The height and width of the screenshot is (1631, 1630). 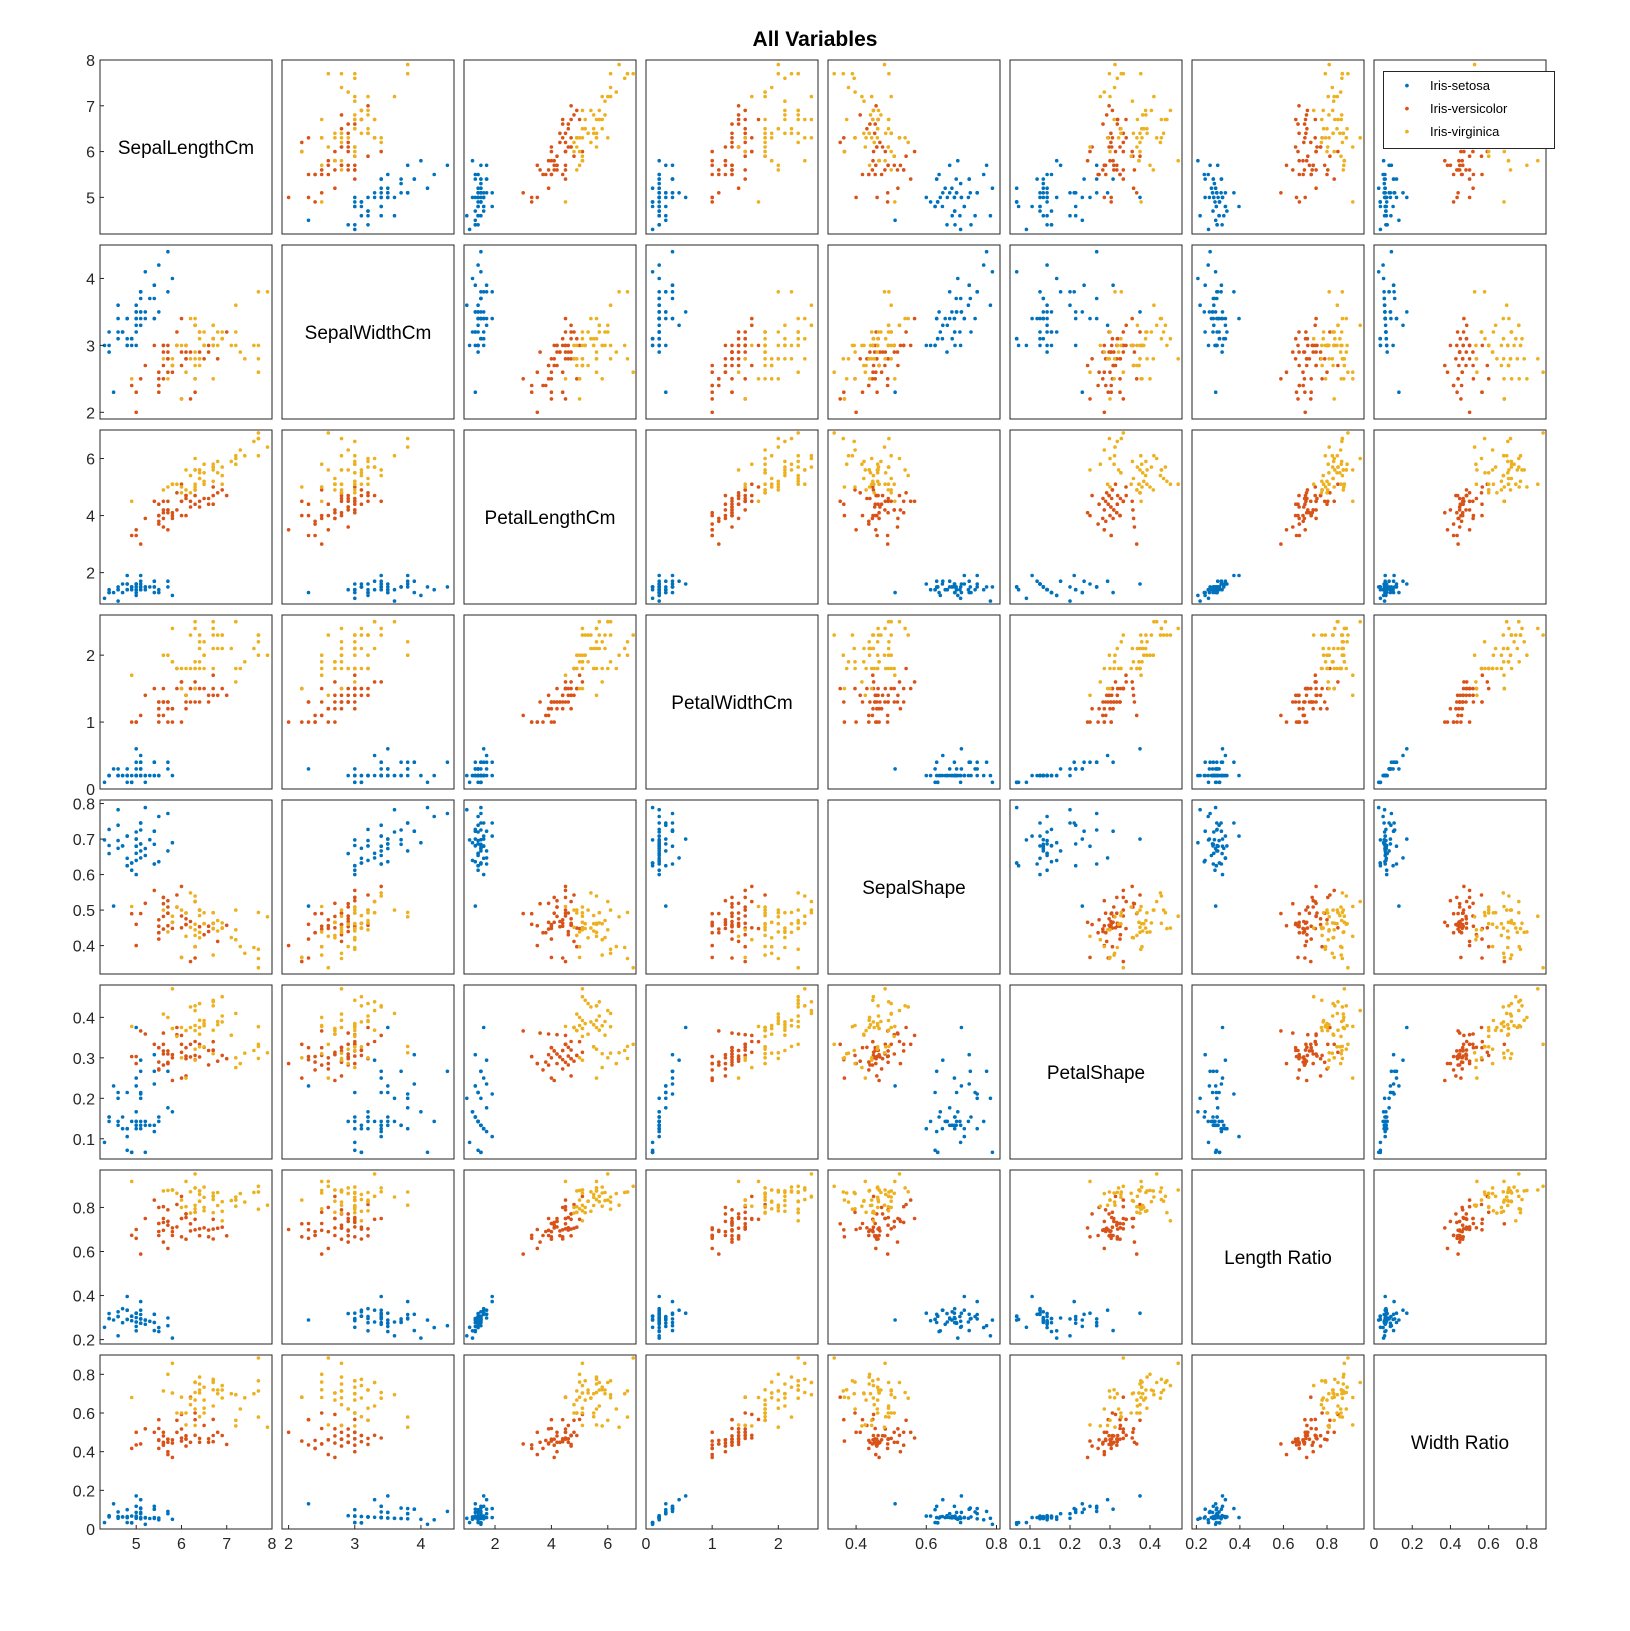 What do you see at coordinates (90, 153) in the screenshot?
I see `y-tick-label: 6` at bounding box center [90, 153].